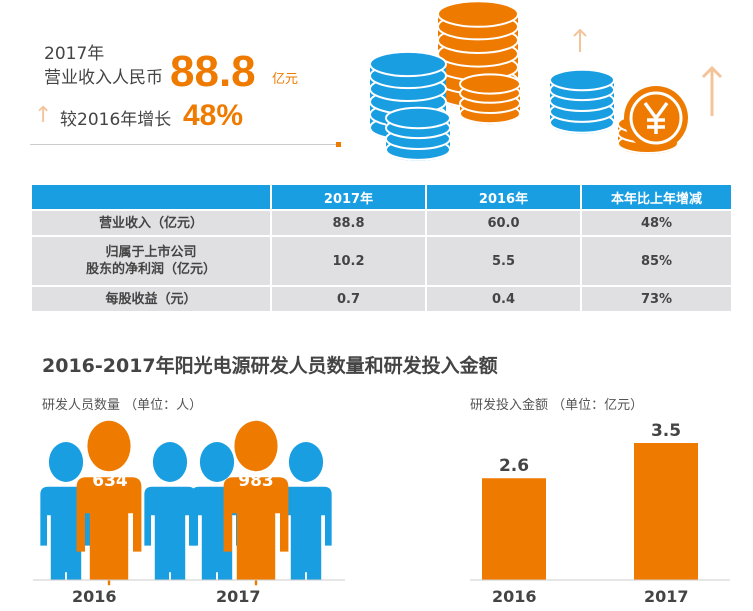  Describe the element at coordinates (514, 529) in the screenshot. I see `bar-2016` at that location.